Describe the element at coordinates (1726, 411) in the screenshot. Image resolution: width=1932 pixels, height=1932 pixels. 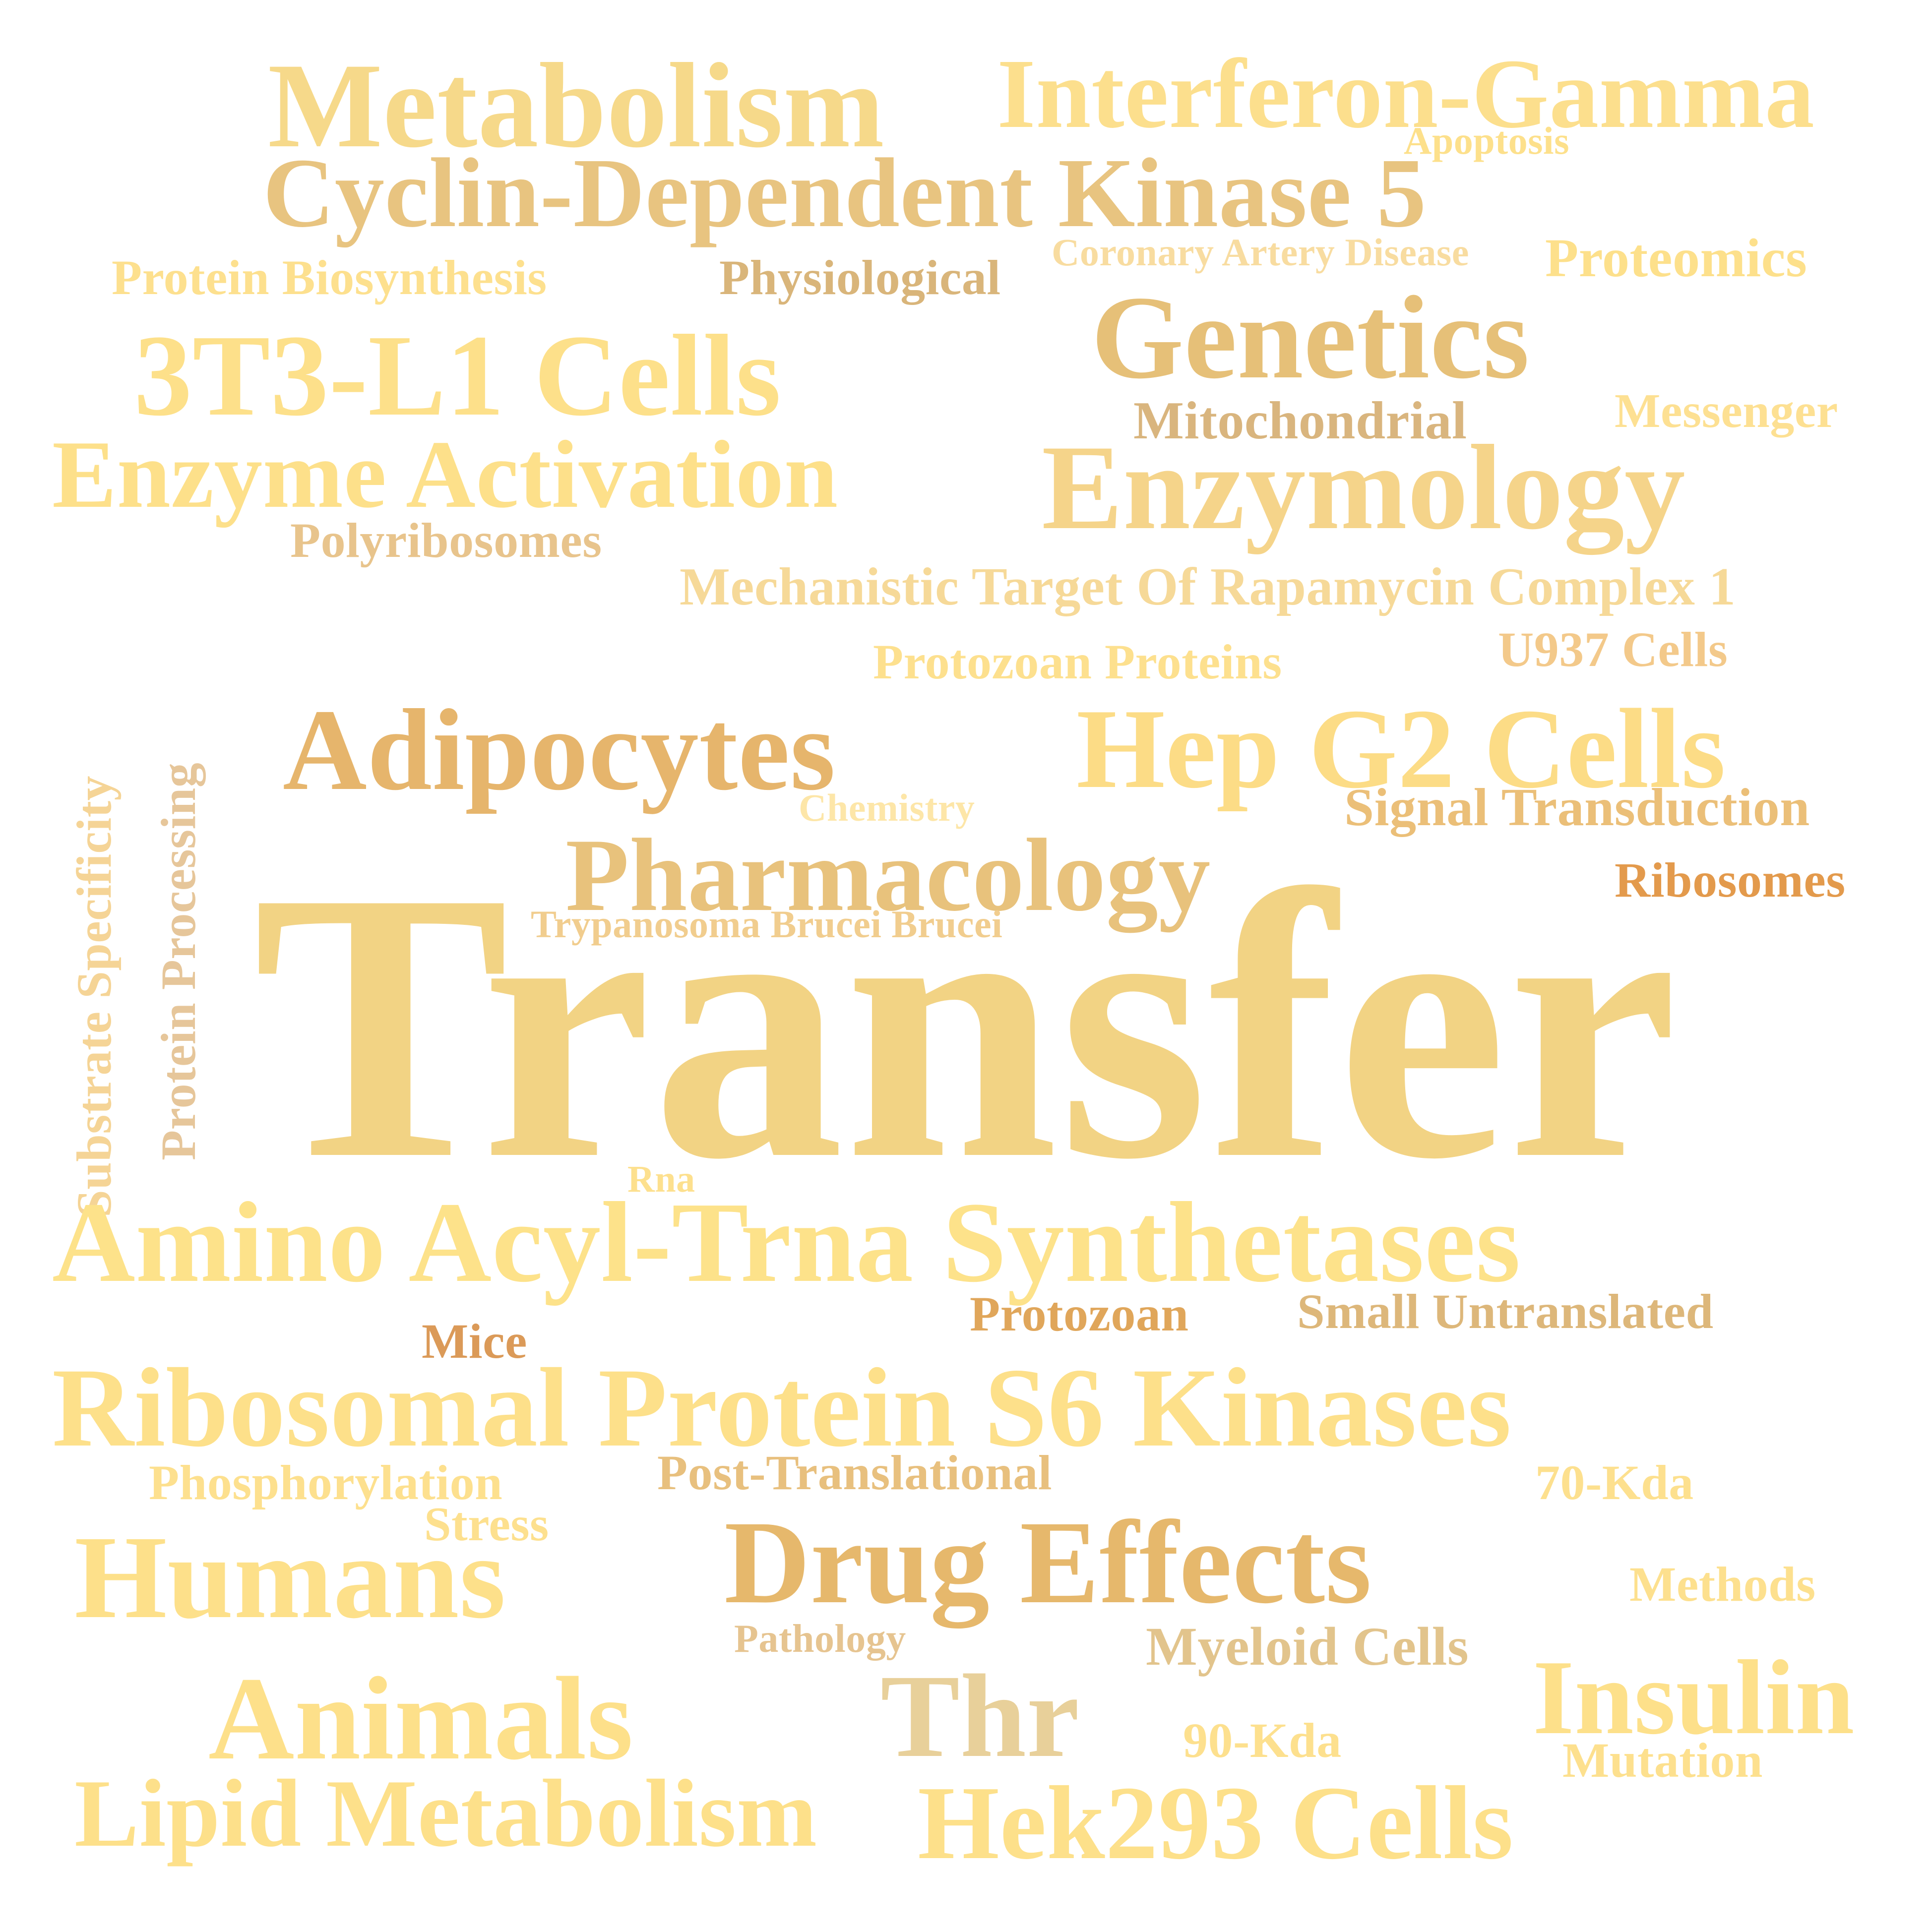
I see `word-messenger: Messenger` at that location.